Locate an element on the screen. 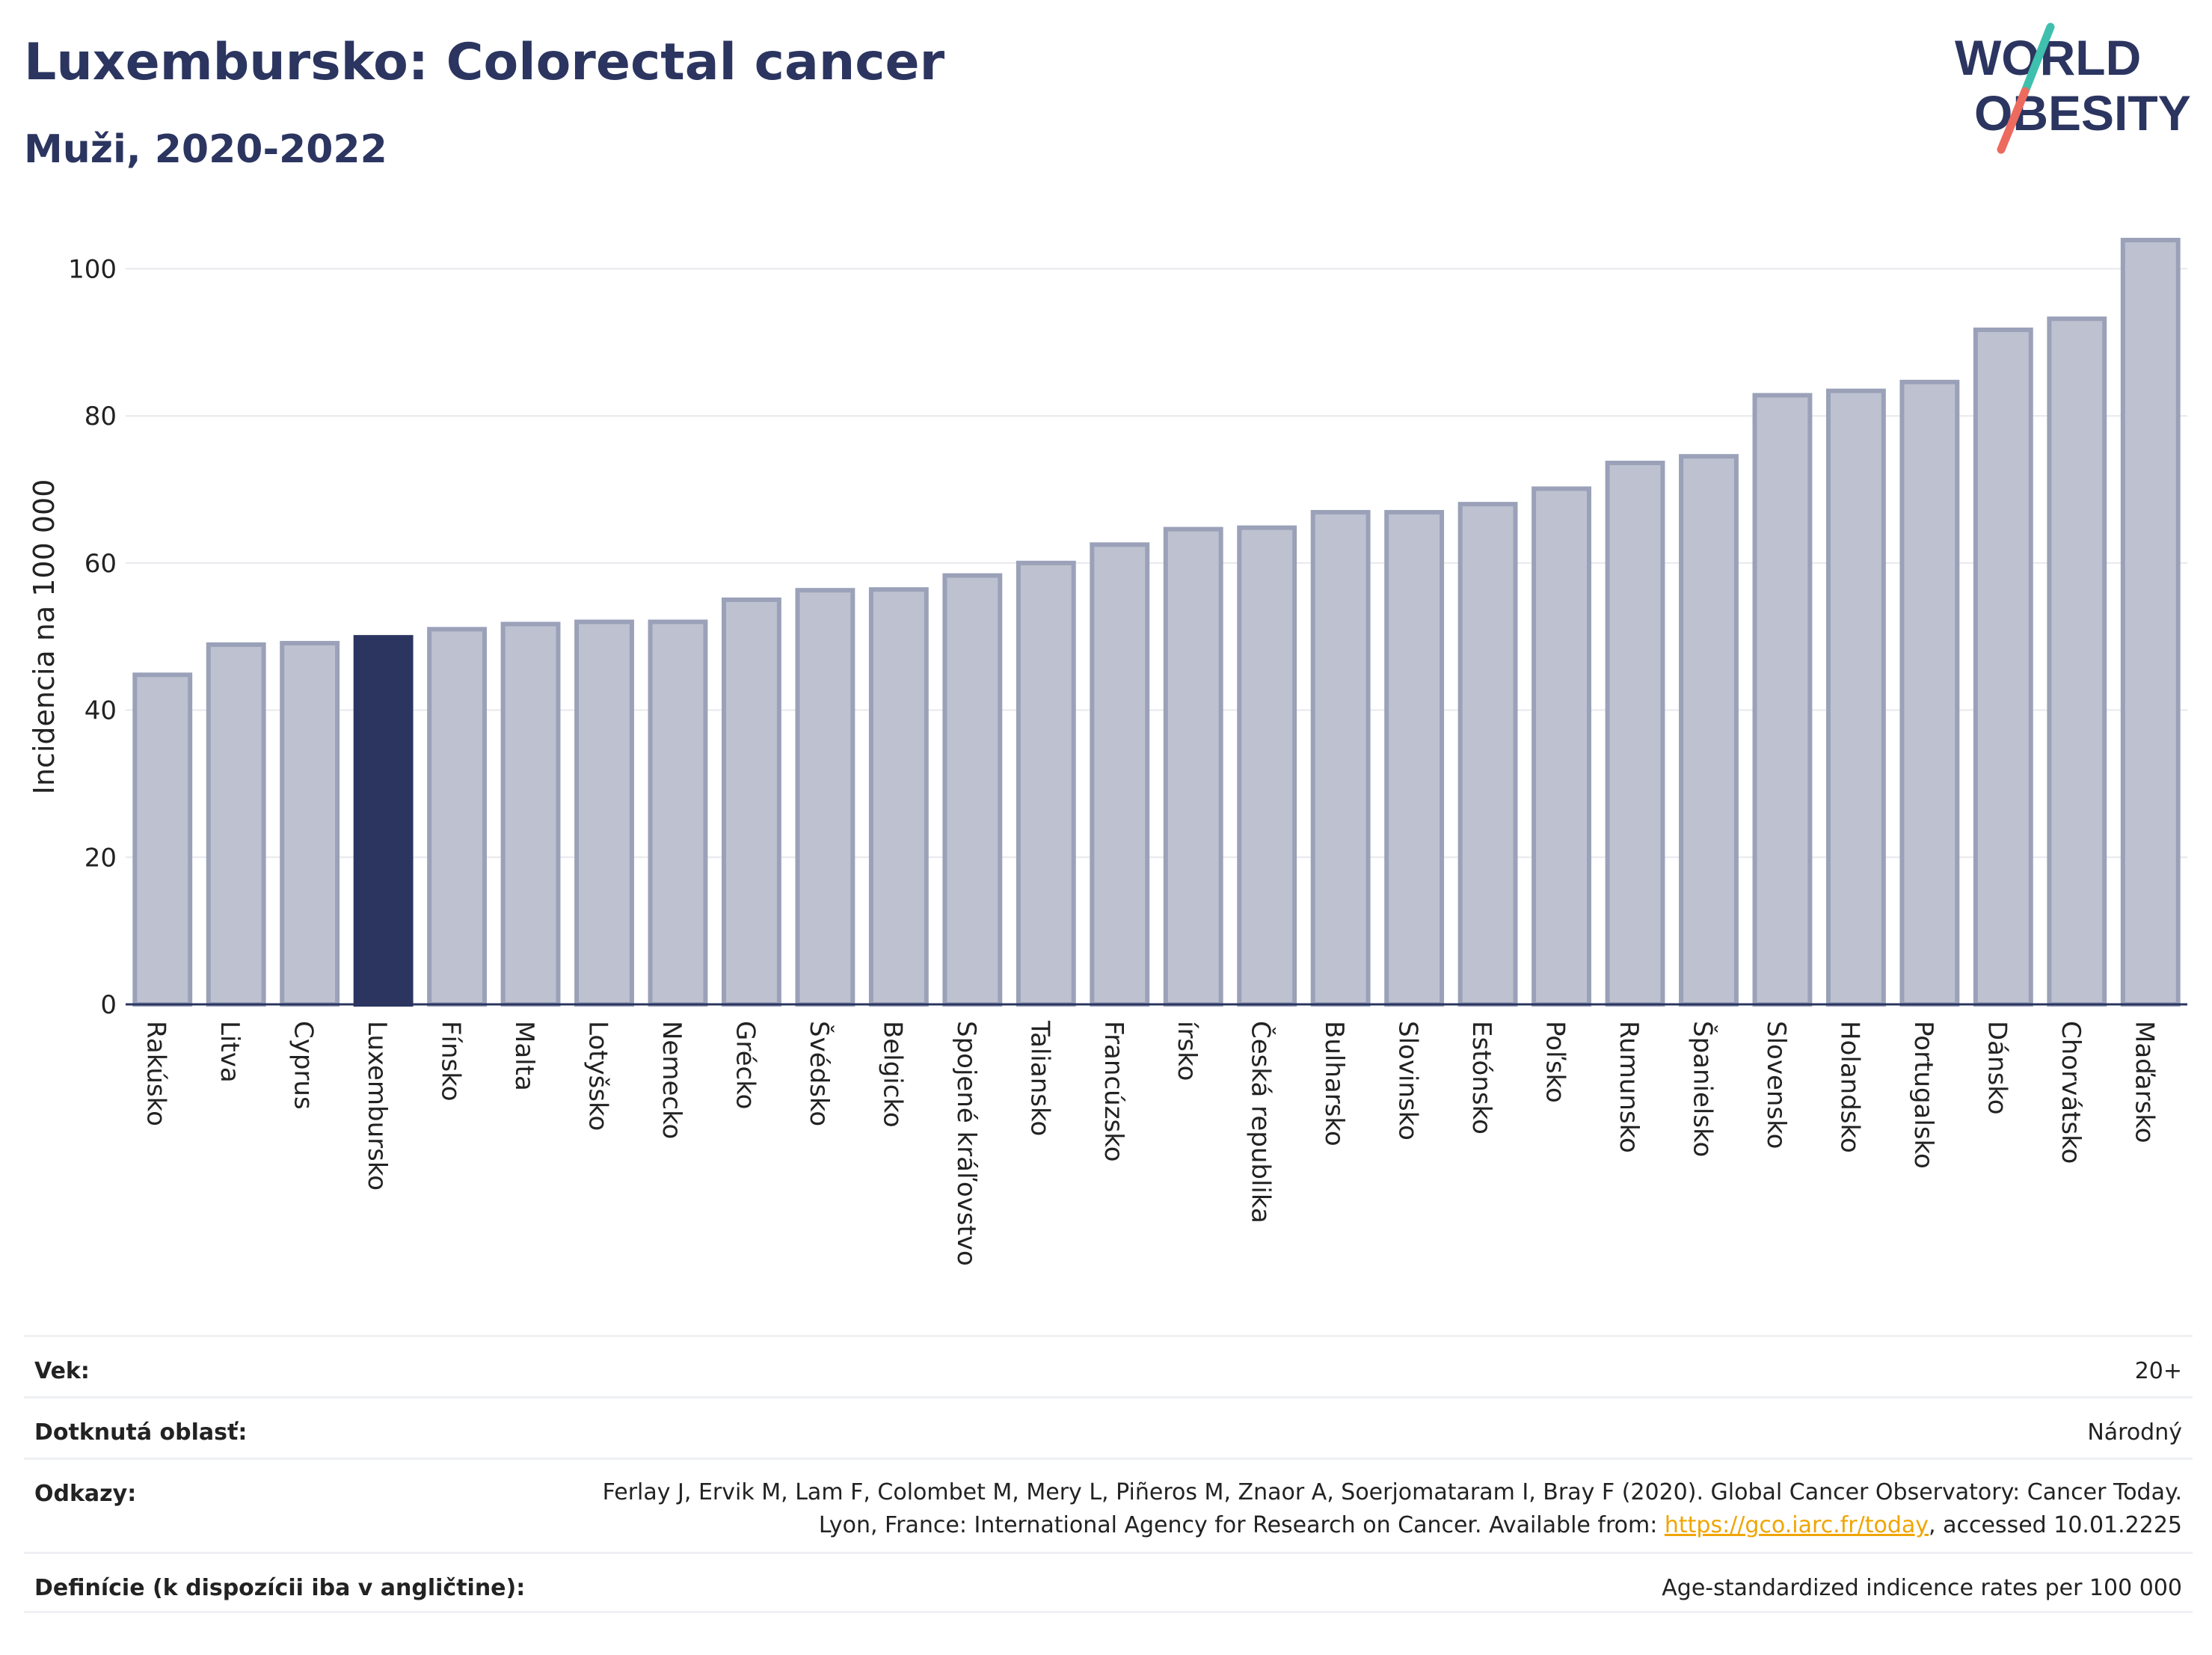  x-tick-label: Holandsko is located at coordinates (1849, 1087).